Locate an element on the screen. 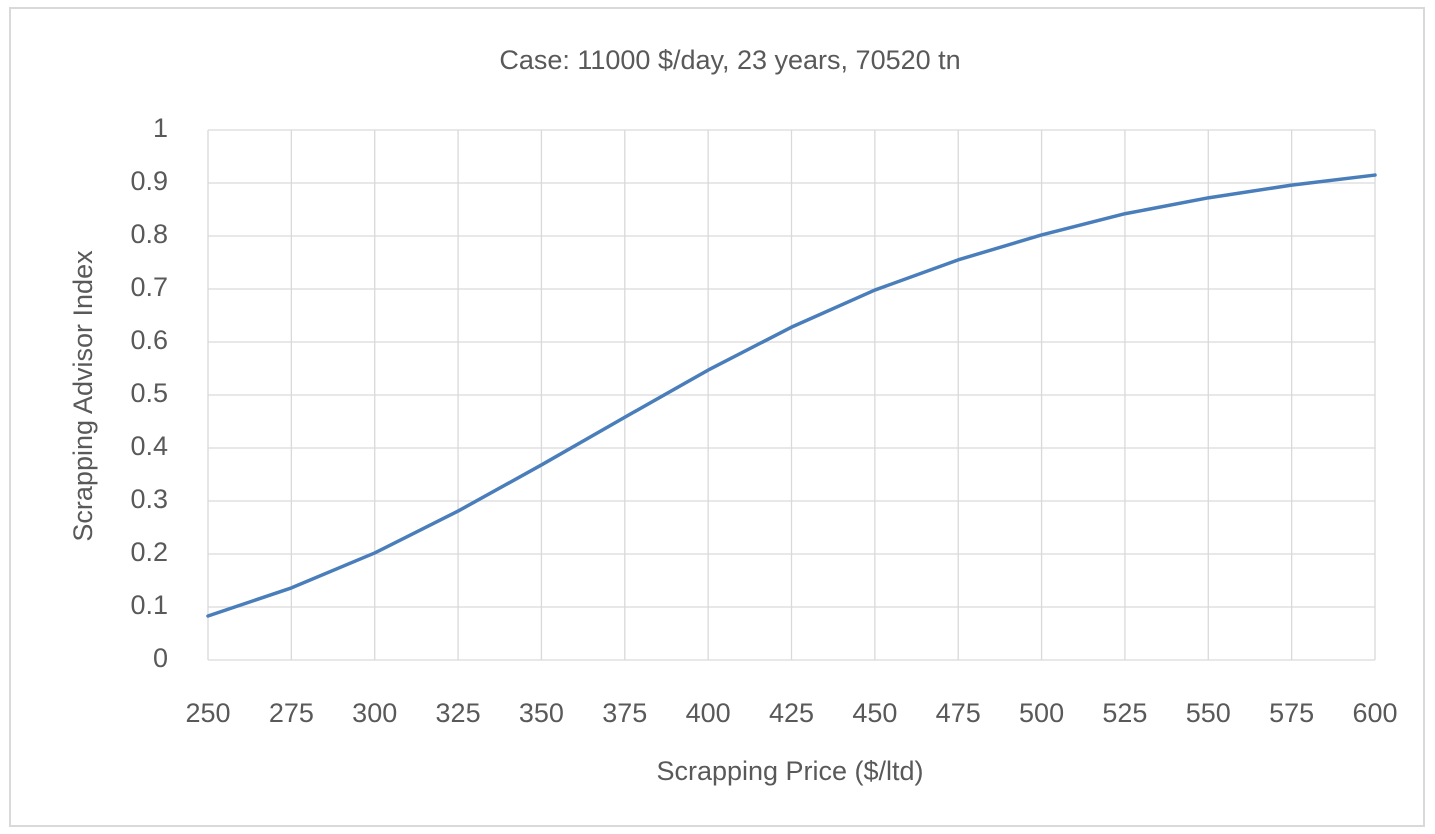 The height and width of the screenshot is (834, 1435). chart-title: Case: 11000 $/day, 23 years, 70520 tn is located at coordinates (729, 60).